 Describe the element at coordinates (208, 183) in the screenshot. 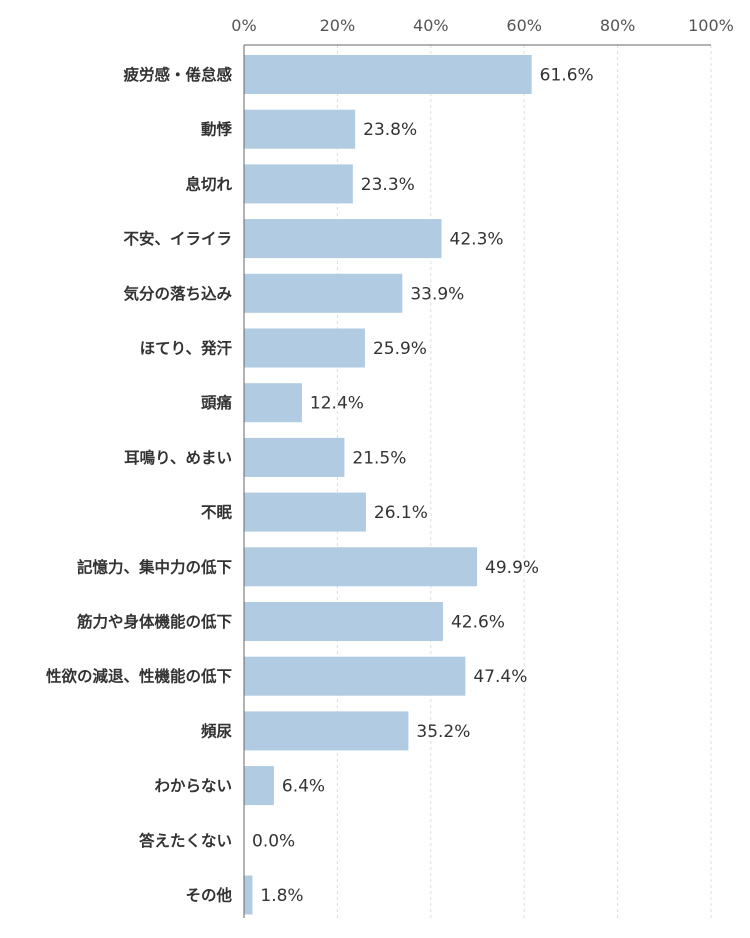

I see `category-label: 息切れ` at that location.